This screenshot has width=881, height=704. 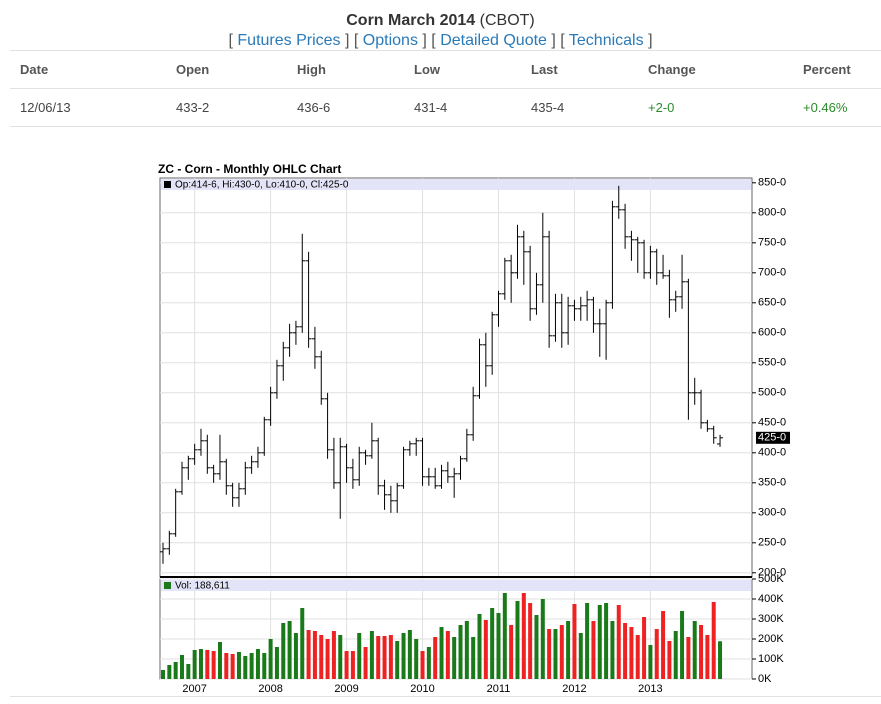 What do you see at coordinates (34, 69) in the screenshot?
I see `column-header: Date` at bounding box center [34, 69].